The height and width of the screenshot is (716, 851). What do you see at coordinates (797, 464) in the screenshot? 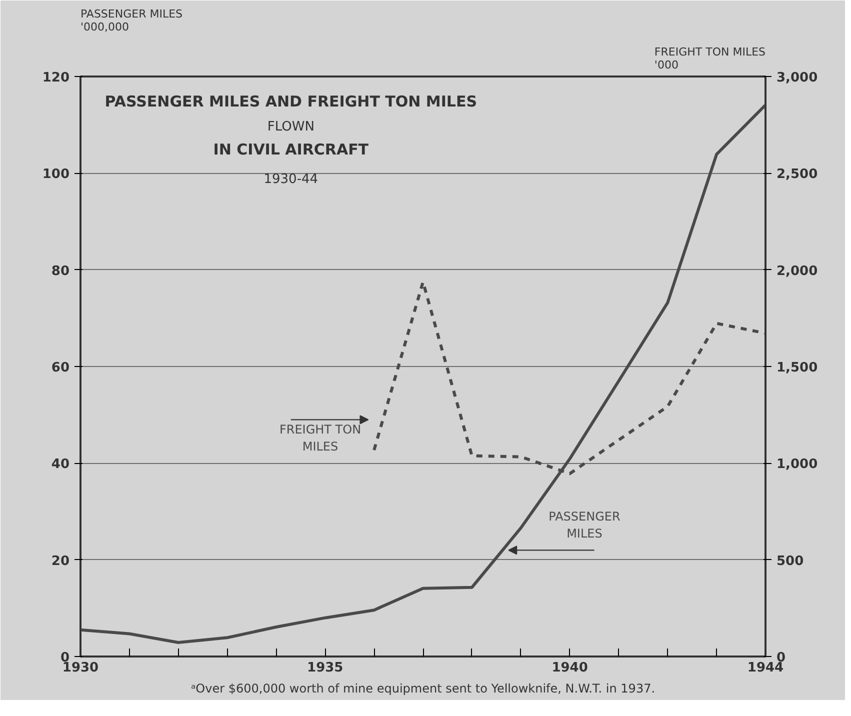
I see `y2-tick-label: 1,000` at bounding box center [797, 464].